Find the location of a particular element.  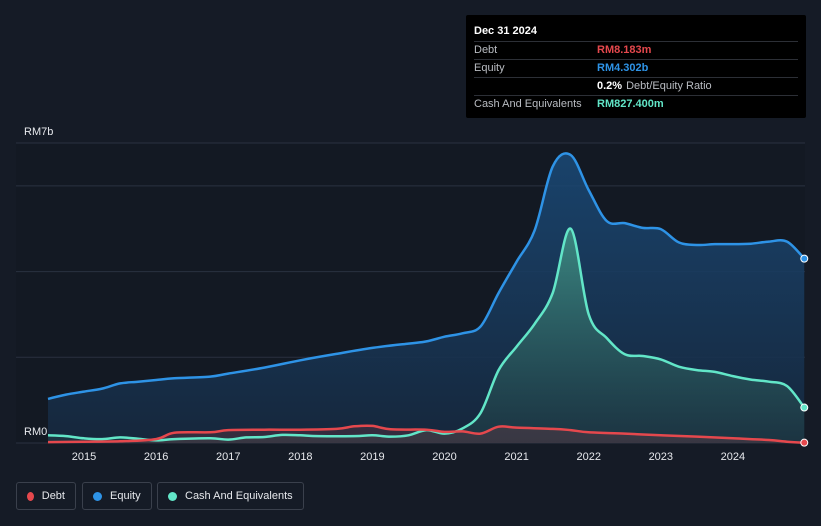

tooltip-row-ratio: 0.2% Debt/Equity Ratio is located at coordinates (636, 86).